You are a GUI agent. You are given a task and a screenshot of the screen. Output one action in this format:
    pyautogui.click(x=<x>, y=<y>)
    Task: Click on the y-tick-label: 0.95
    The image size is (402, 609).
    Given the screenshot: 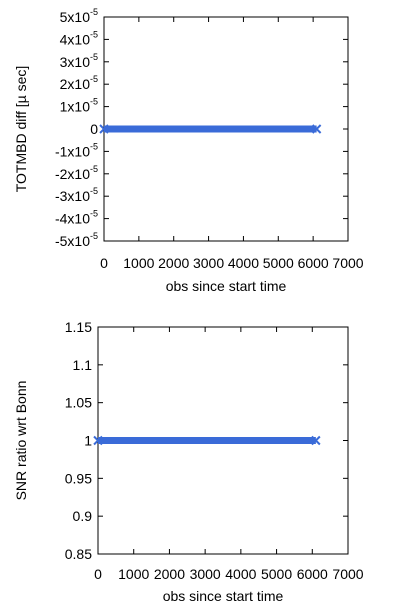 What is the action you would take?
    pyautogui.click(x=78, y=478)
    